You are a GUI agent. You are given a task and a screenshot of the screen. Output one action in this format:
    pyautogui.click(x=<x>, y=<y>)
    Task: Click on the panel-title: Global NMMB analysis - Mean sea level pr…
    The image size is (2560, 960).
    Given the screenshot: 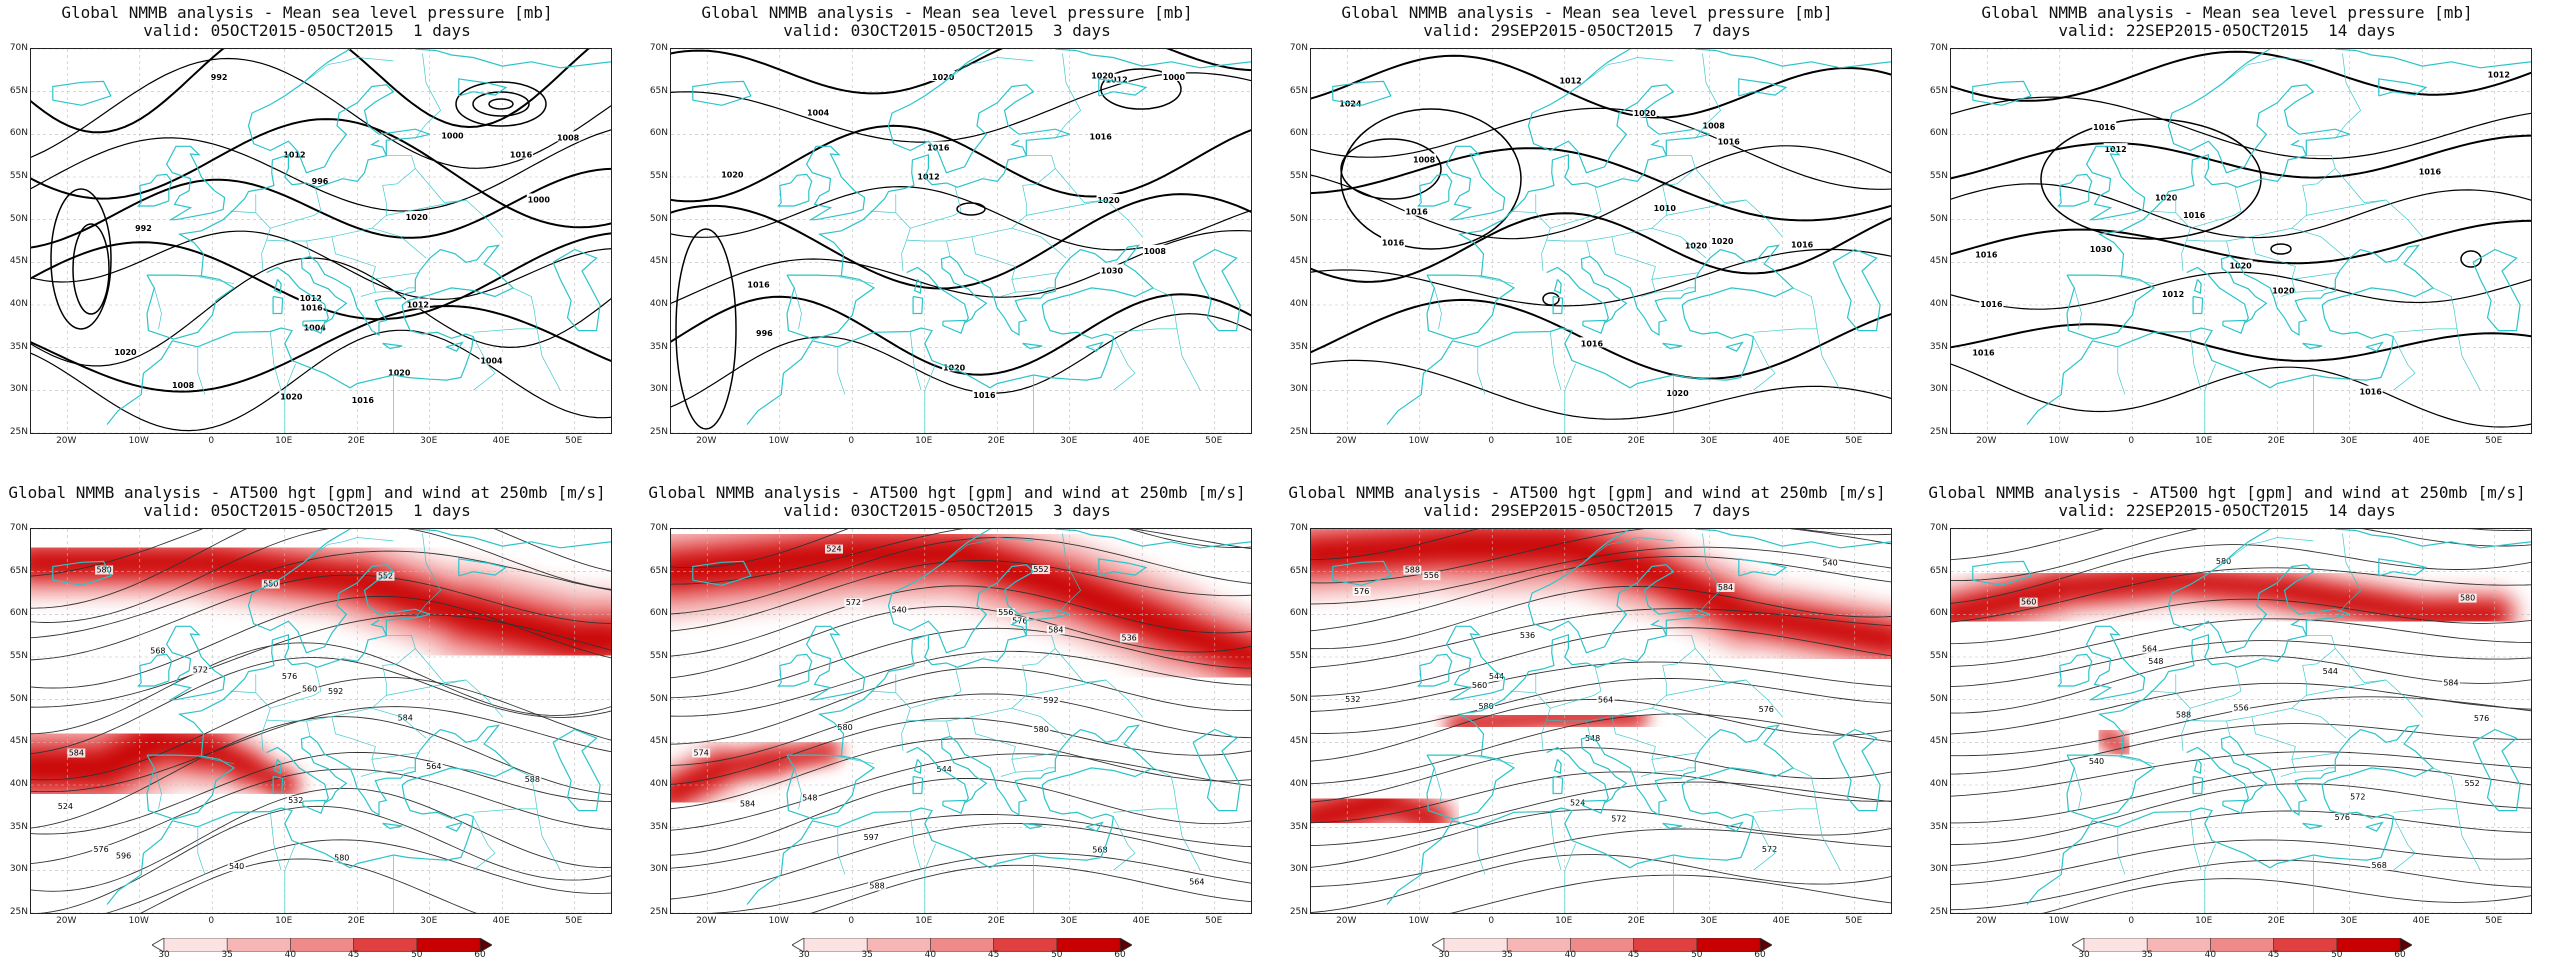 What is the action you would take?
    pyautogui.click(x=2227, y=12)
    